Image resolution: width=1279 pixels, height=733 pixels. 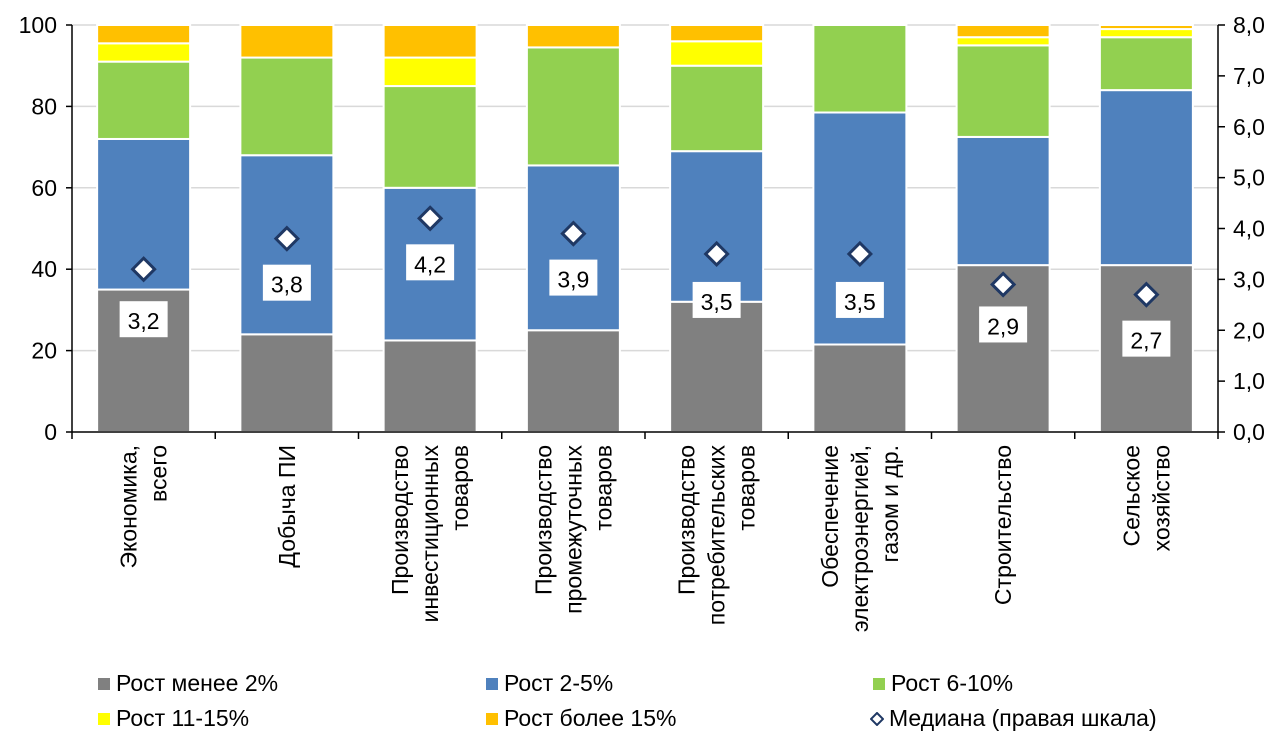 What do you see at coordinates (144, 507) in the screenshot?
I see `category-label: Экономика, всего` at bounding box center [144, 507].